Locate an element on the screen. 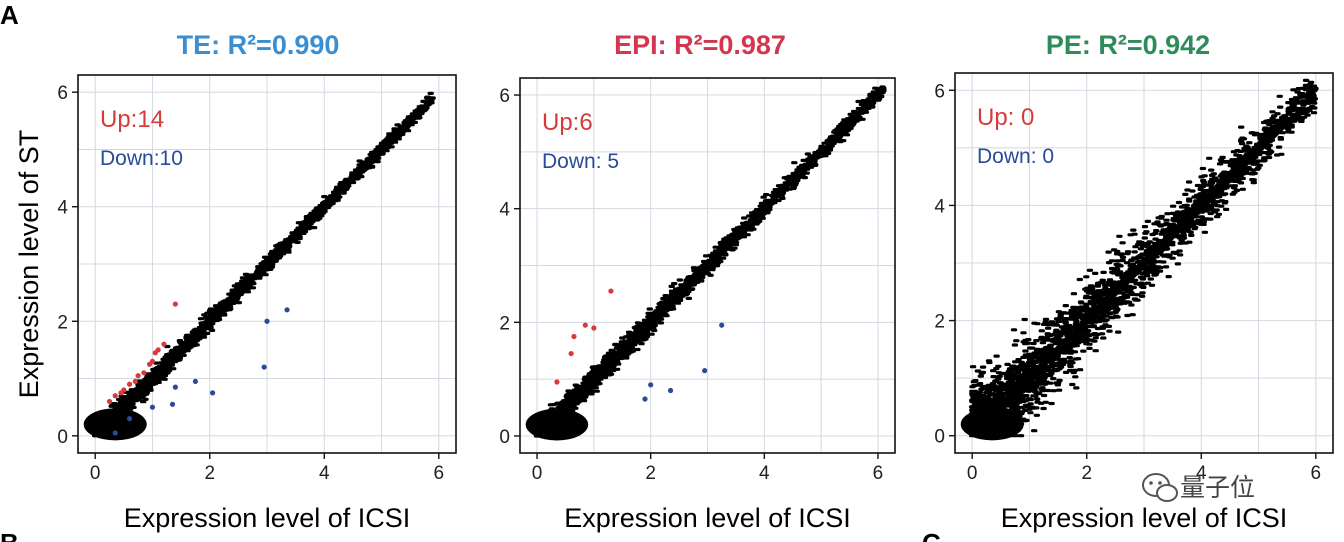 The width and height of the screenshot is (1344, 542). wechat-icon is located at coordinates (1160, 487).